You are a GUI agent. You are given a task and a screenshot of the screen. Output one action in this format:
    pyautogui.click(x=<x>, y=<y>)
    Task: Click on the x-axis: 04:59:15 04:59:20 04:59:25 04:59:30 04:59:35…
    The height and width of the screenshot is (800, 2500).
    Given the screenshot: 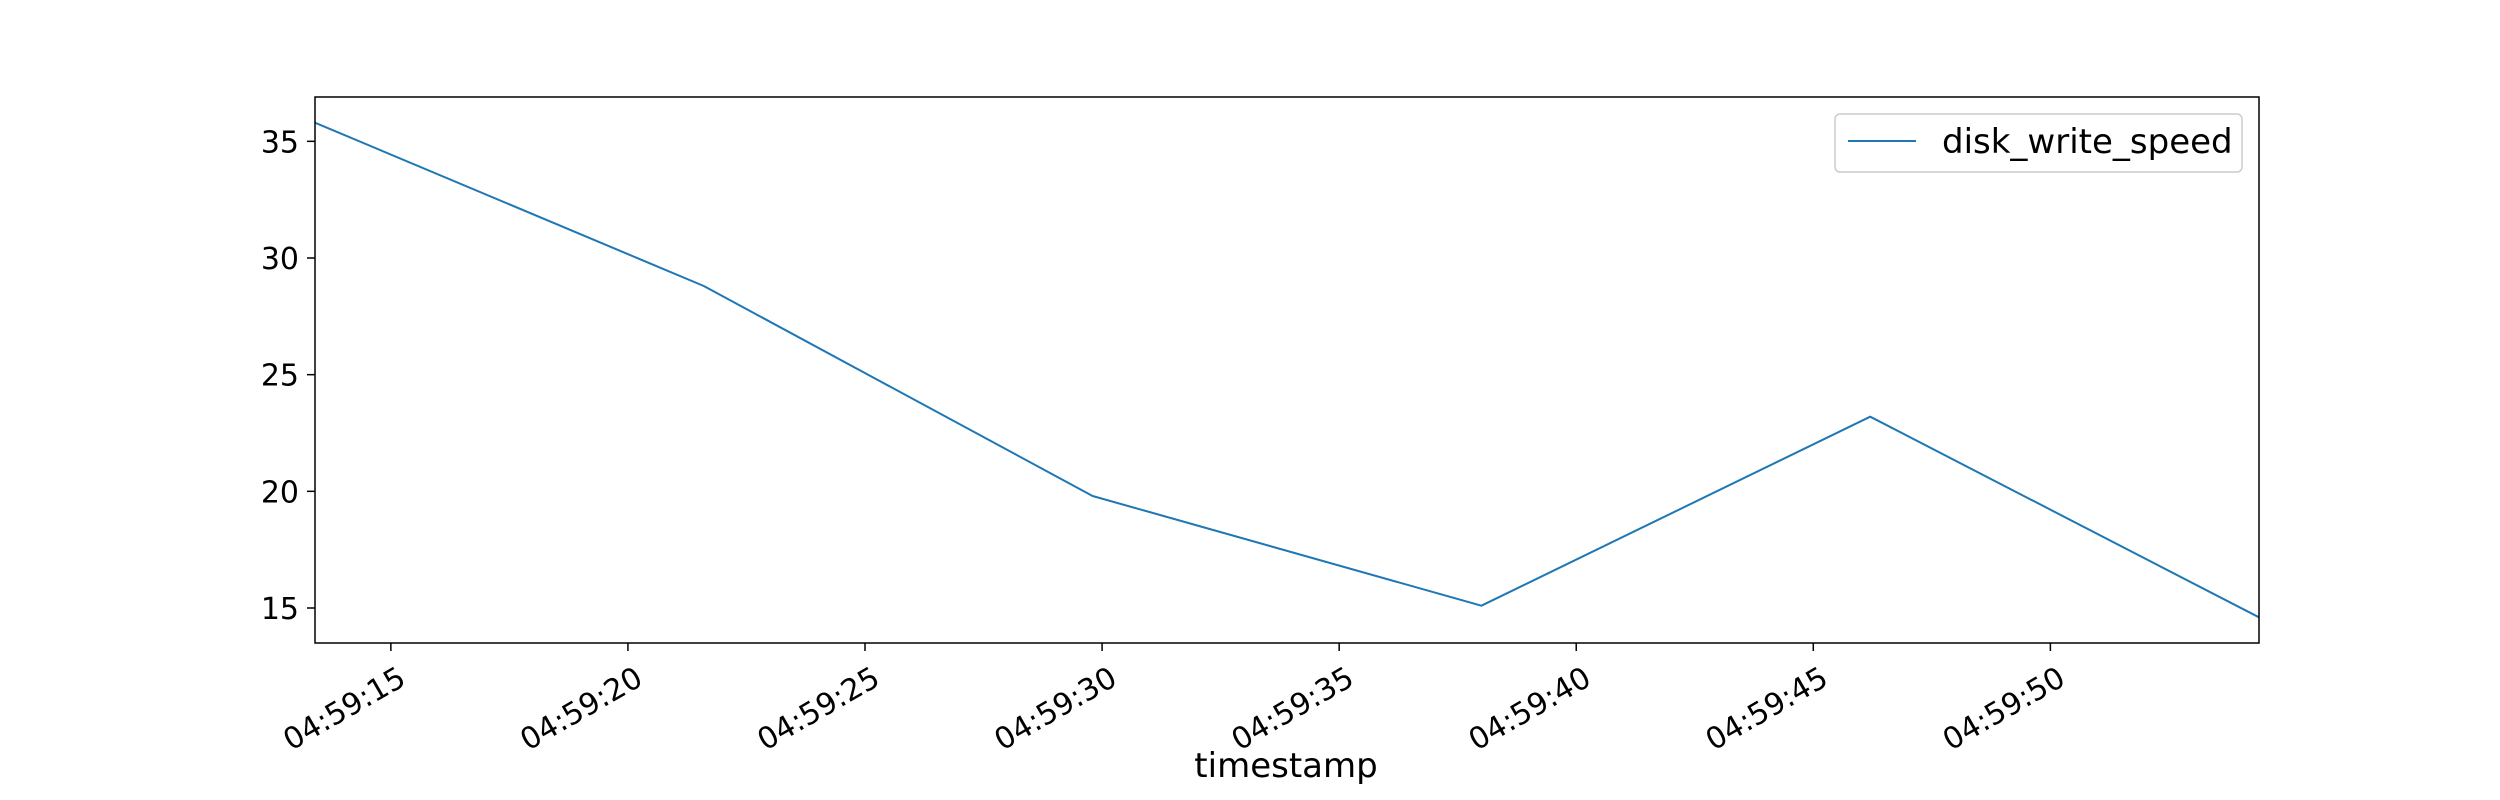 What is the action you would take?
    pyautogui.click(x=1174, y=700)
    